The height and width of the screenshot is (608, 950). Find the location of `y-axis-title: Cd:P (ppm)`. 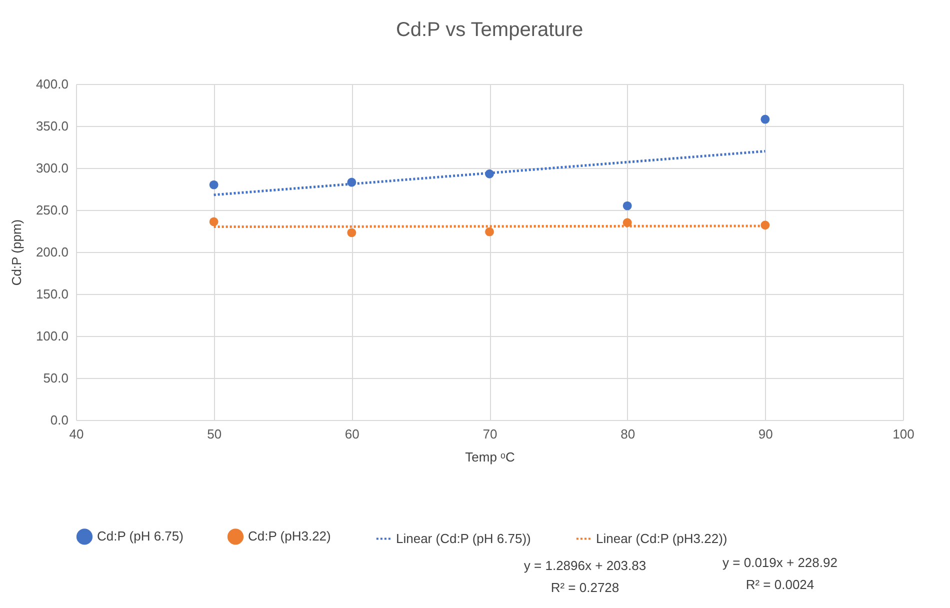

y-axis-title: Cd:P (ppm) is located at coordinates (16, 252).